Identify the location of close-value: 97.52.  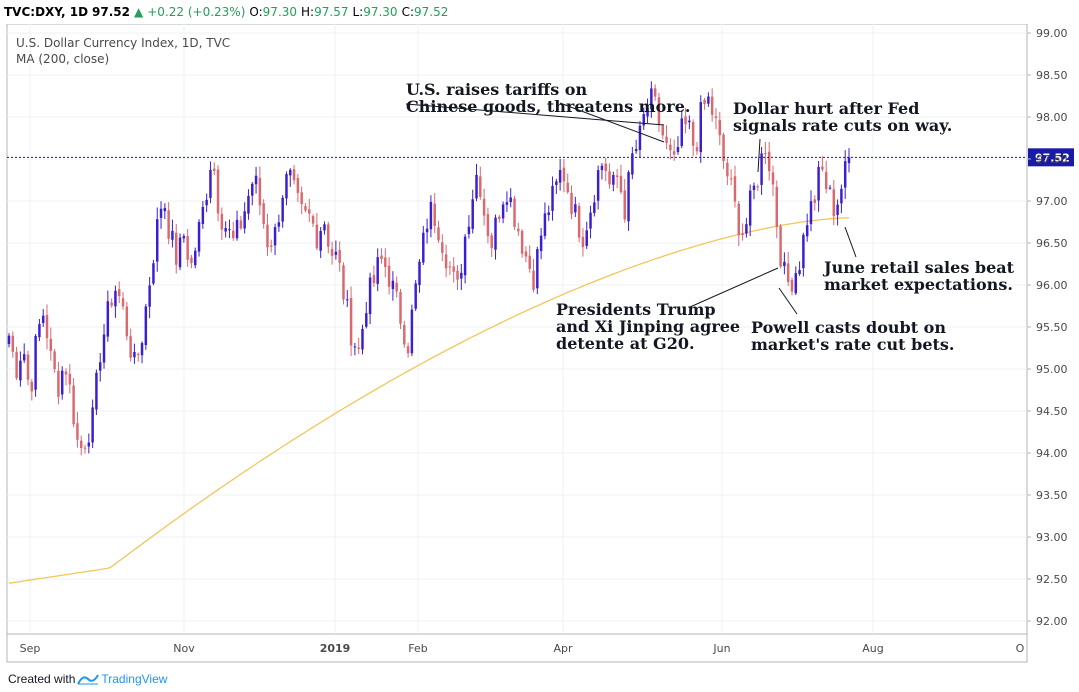
(431, 12).